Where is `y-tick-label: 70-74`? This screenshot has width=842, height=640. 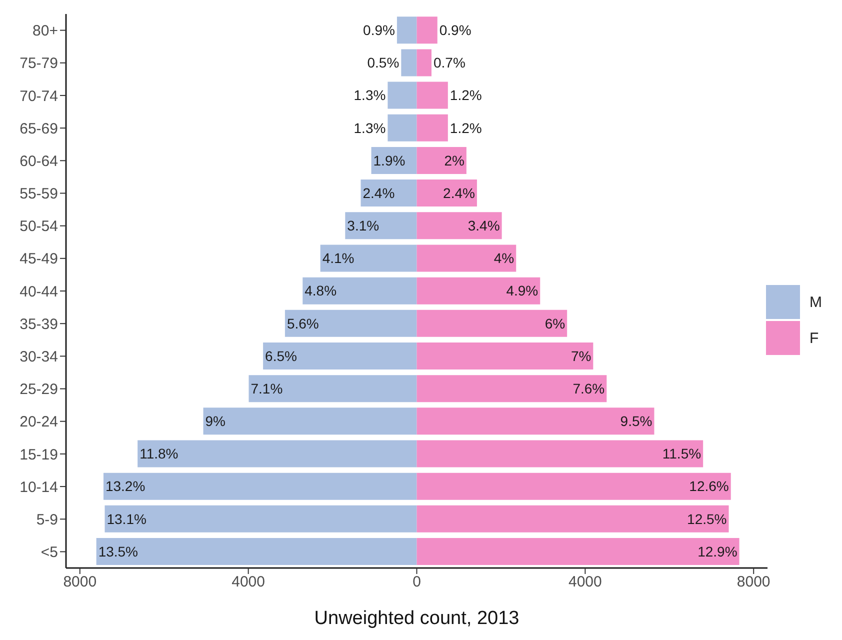
y-tick-label: 70-74 is located at coordinates (39, 96).